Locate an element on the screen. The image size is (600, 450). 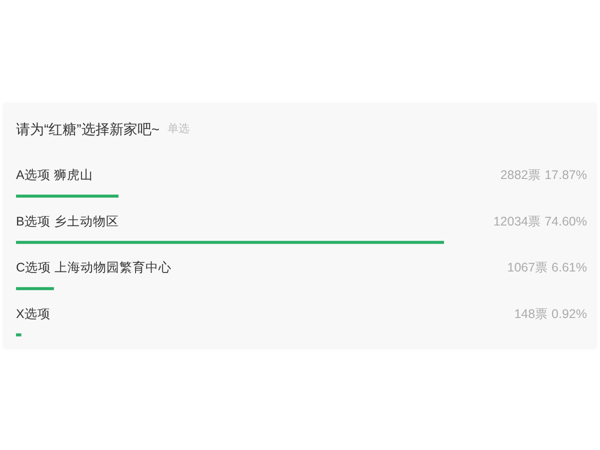
data-label: 2882票 17.87% is located at coordinates (543, 175).